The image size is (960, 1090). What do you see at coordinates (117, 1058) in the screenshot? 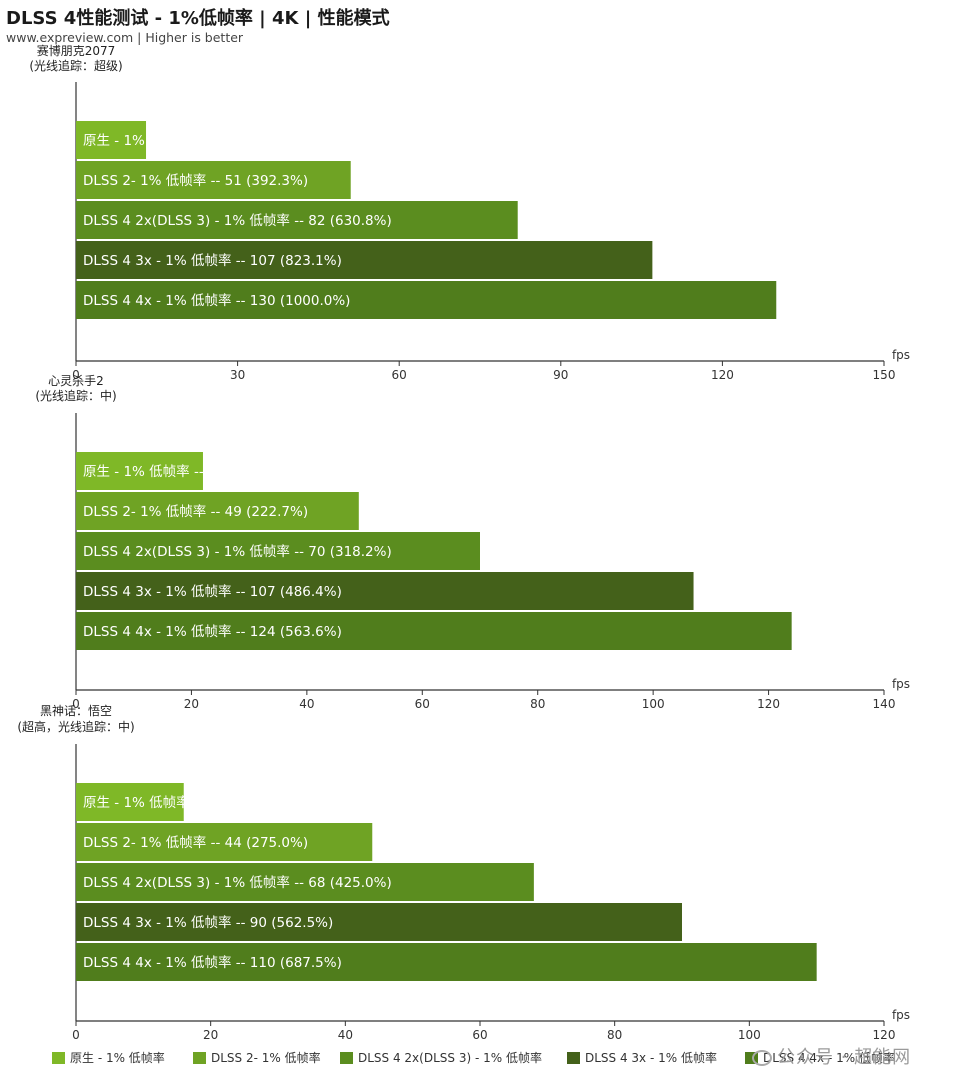
I see `legend-label: 原生 - 1% 低帧率` at bounding box center [117, 1058].